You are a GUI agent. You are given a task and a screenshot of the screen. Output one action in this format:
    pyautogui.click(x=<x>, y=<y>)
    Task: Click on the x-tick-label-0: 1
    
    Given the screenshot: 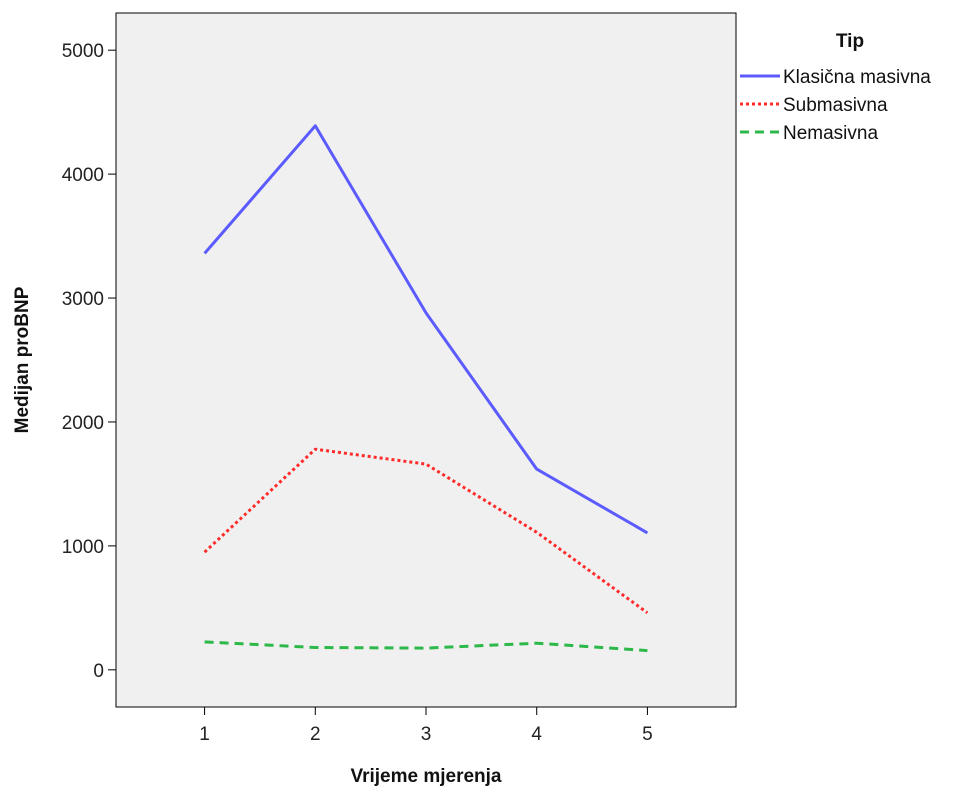 What is the action you would take?
    pyautogui.click(x=204, y=734)
    